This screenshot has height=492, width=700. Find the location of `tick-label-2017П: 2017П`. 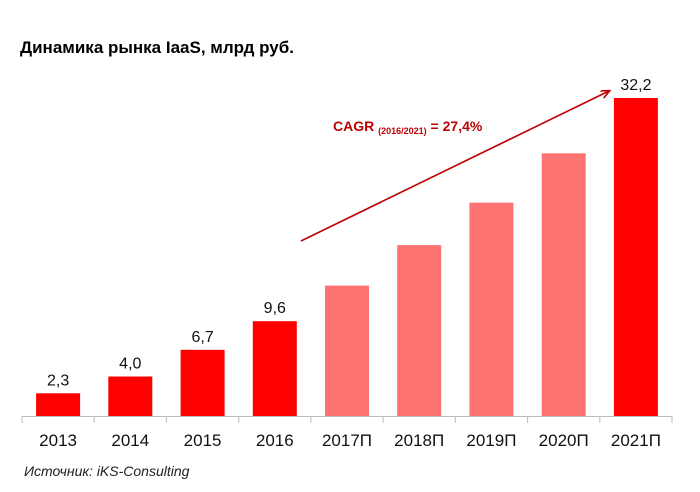

tick-label-2017П: 2017П is located at coordinates (347, 440).